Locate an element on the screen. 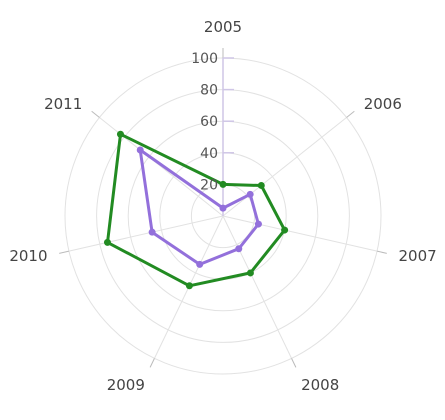 Image resolution: width=445 pixels, height=420 pixels. category-label-2008: 2008 is located at coordinates (320, 385).